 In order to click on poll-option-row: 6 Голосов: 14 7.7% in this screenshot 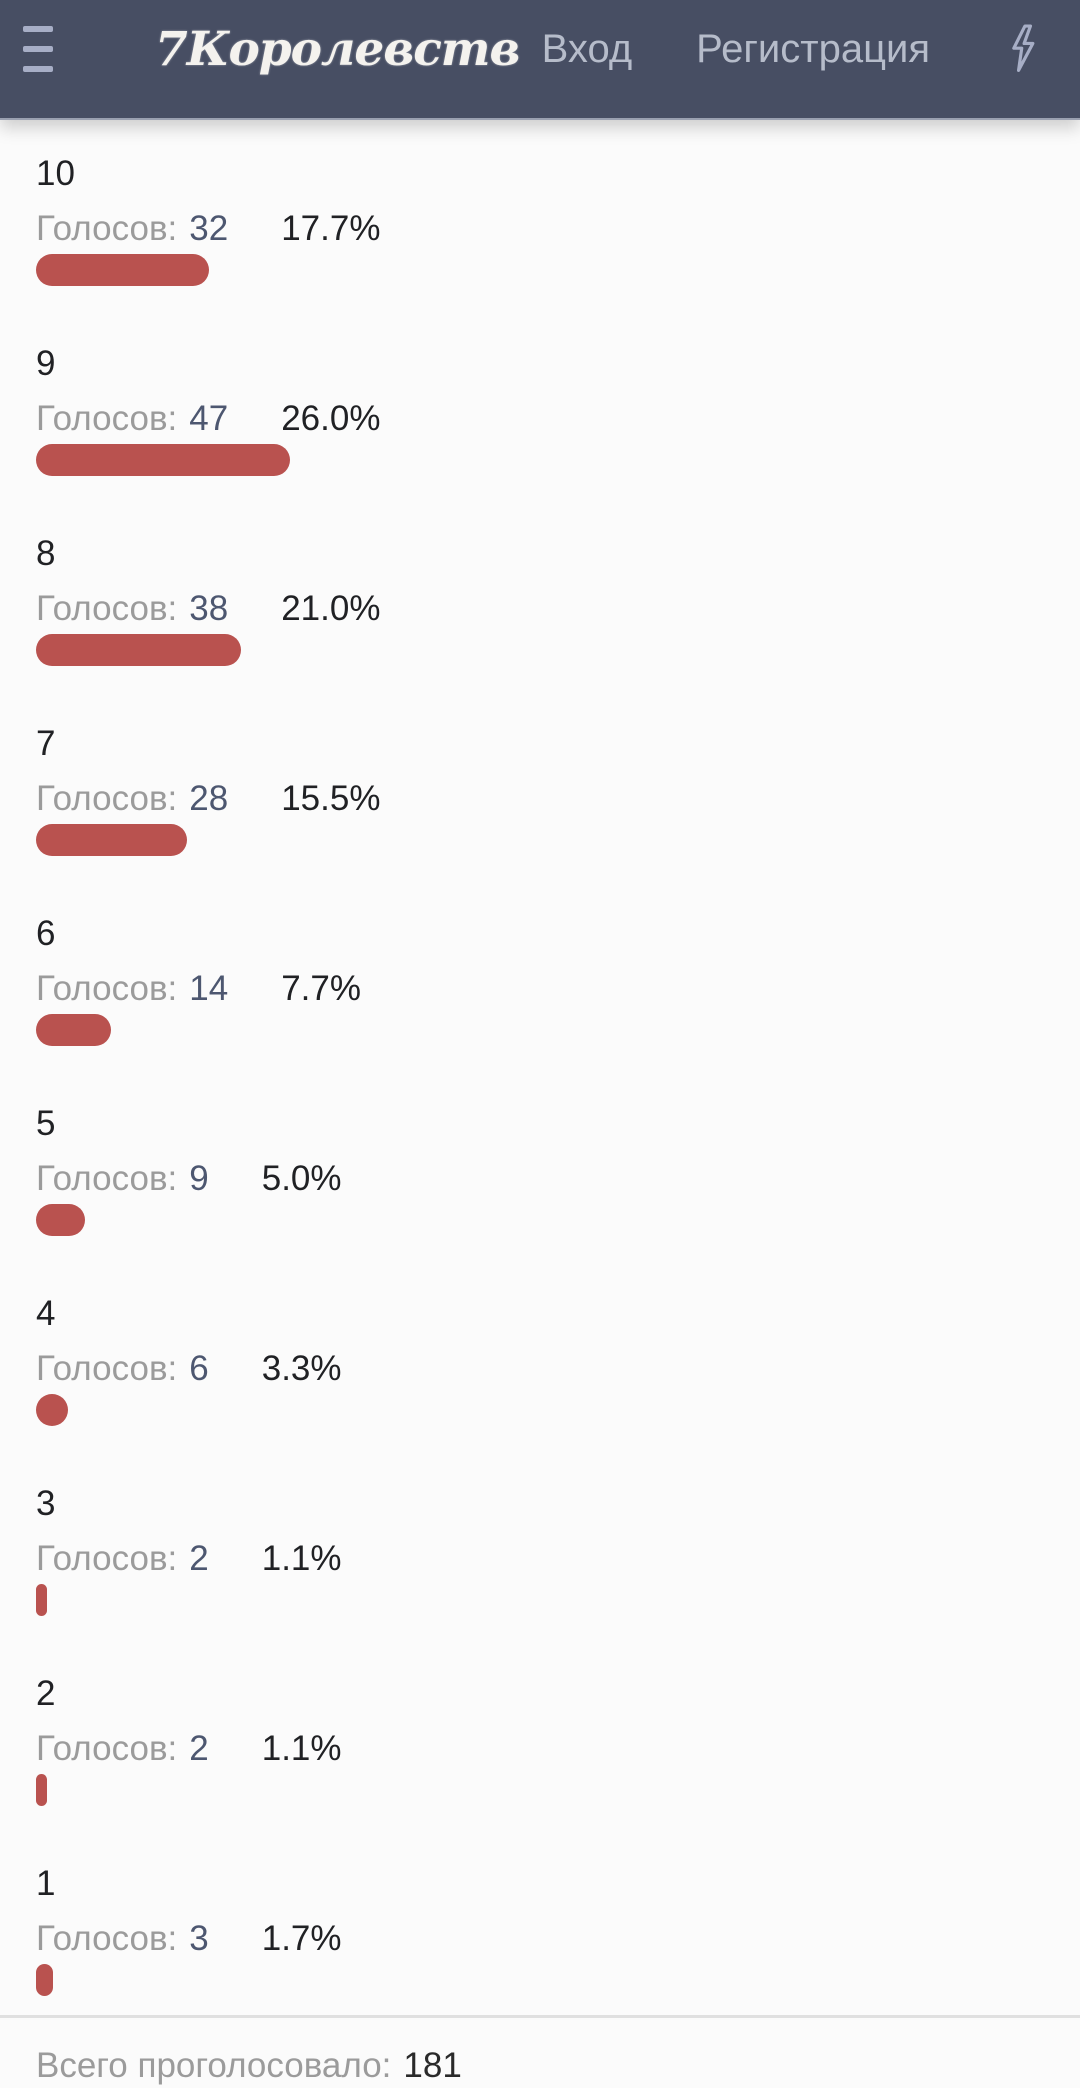, I will do `click(540, 981)`.